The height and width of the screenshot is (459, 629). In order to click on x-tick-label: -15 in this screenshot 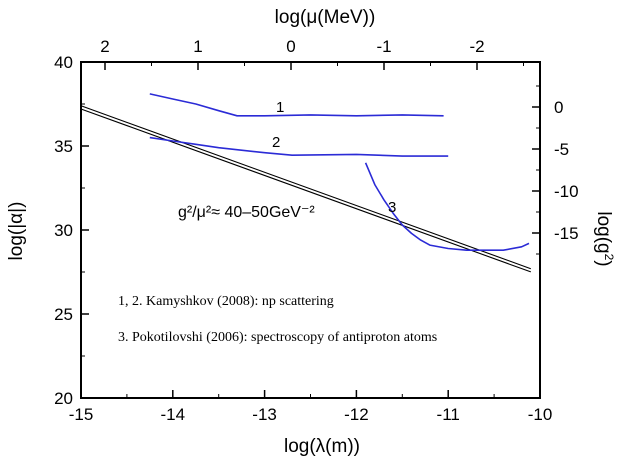, I will do `click(81, 414)`.